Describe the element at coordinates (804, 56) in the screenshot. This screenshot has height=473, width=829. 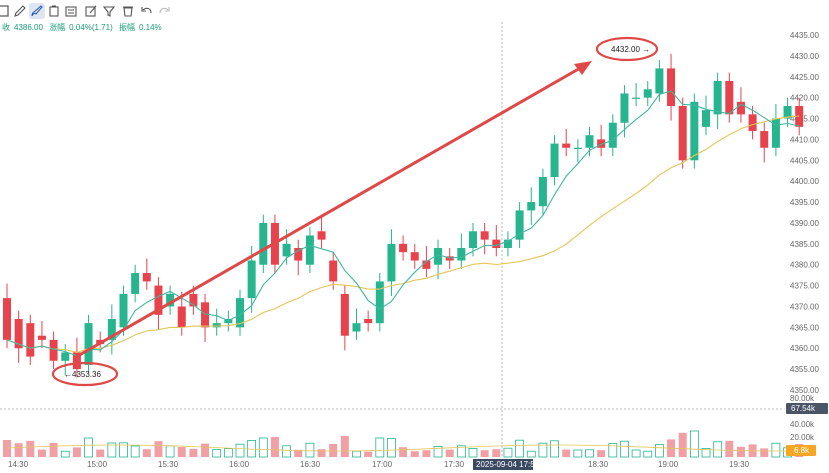
I see `price-tick-label: 4430.00` at that location.